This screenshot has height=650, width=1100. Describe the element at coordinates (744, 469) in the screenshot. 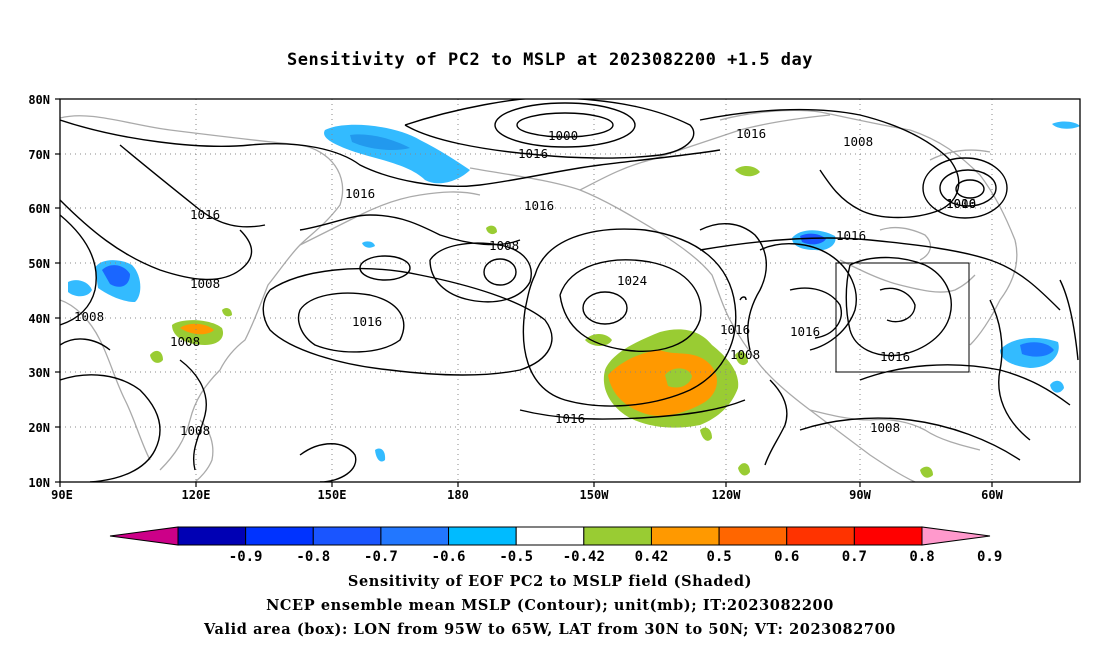

I see `positive-region-small-c` at that location.